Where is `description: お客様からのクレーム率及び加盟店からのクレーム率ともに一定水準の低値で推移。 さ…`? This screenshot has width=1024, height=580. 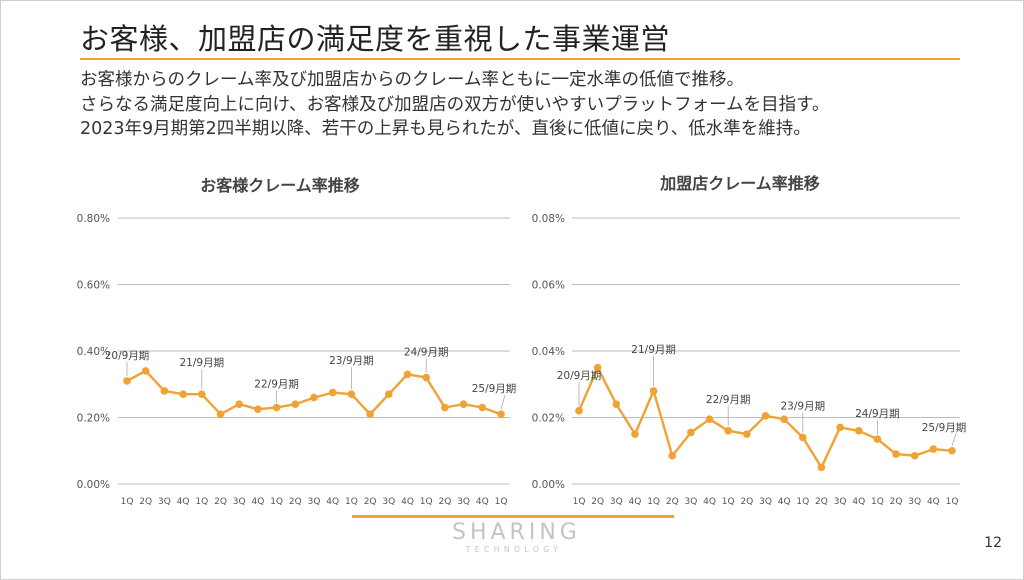
description: お客様からのクレーム率及び加盟店からのクレーム率ともに一定水準の低値で推移。 さ… is located at coordinates (454, 105).